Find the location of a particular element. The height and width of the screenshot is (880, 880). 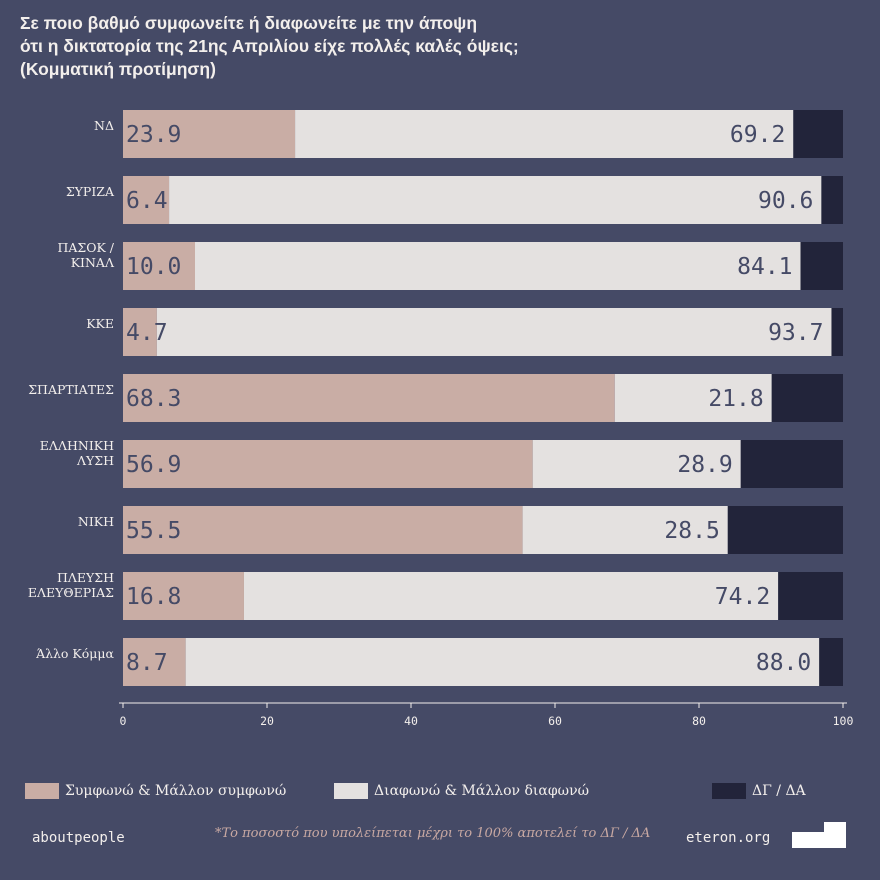

value-label-disagree: 28.5 is located at coordinates (691, 531).